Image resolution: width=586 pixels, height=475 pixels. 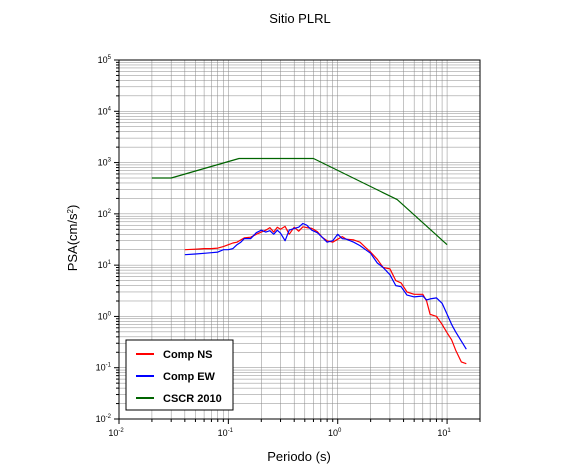 What do you see at coordinates (70, 211) in the screenshot?
I see `y-axis-label-sup: 2` at bounding box center [70, 211].